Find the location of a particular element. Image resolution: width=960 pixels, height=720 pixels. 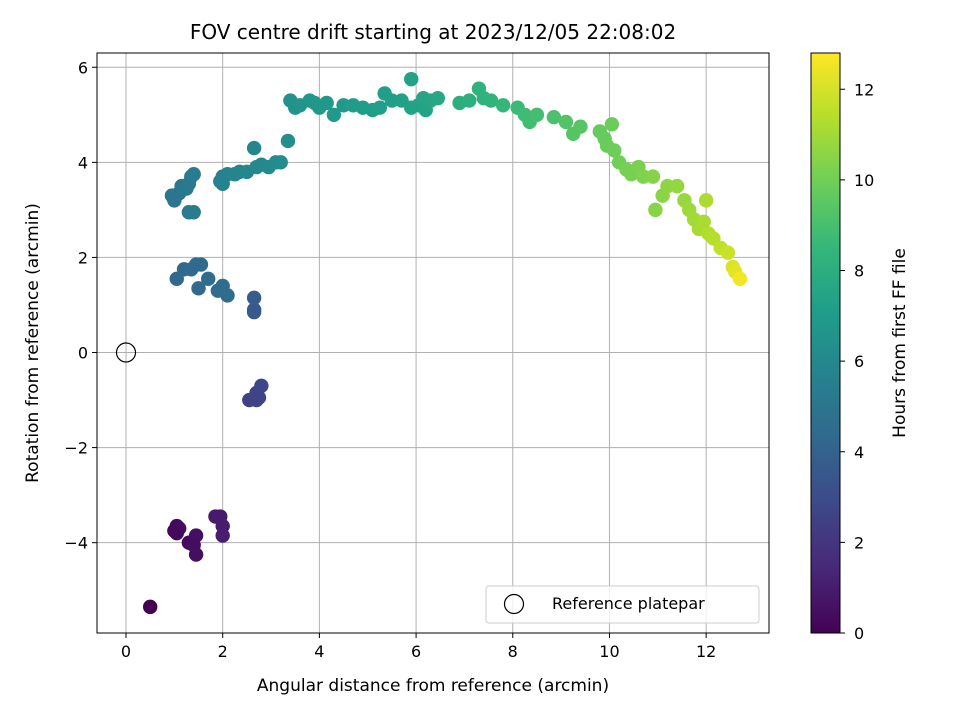

colorbar-tick-label: 0 is located at coordinates (859, 633).